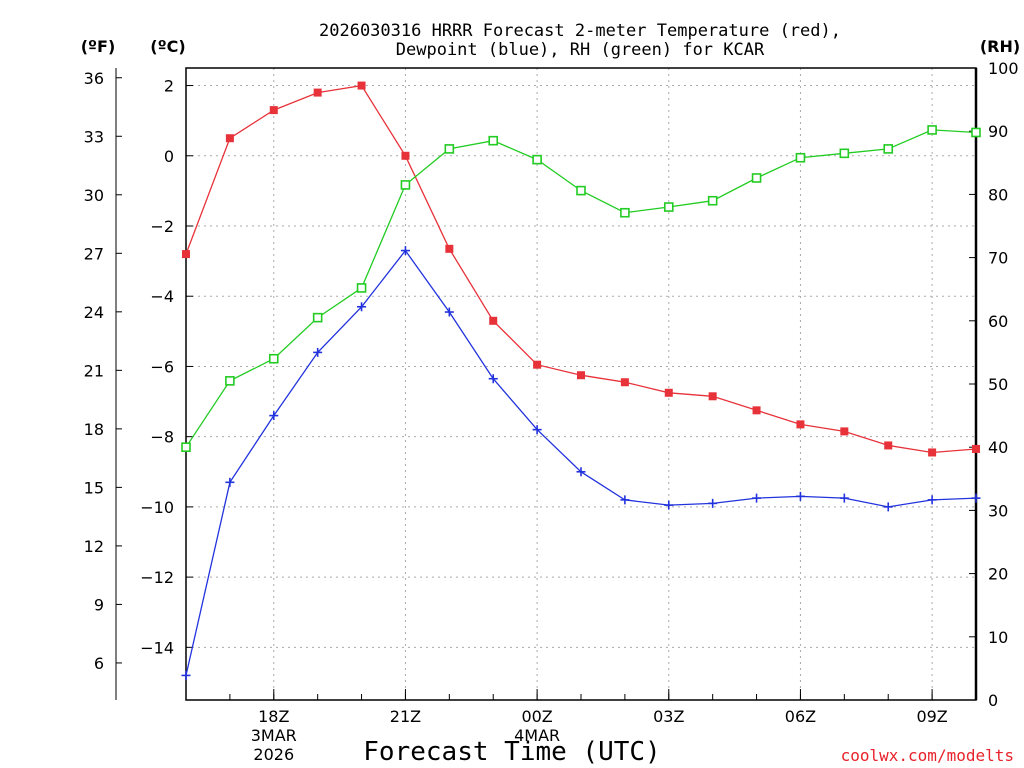  I want to click on fahrenheit-tick-label: 12, so click(94, 546).